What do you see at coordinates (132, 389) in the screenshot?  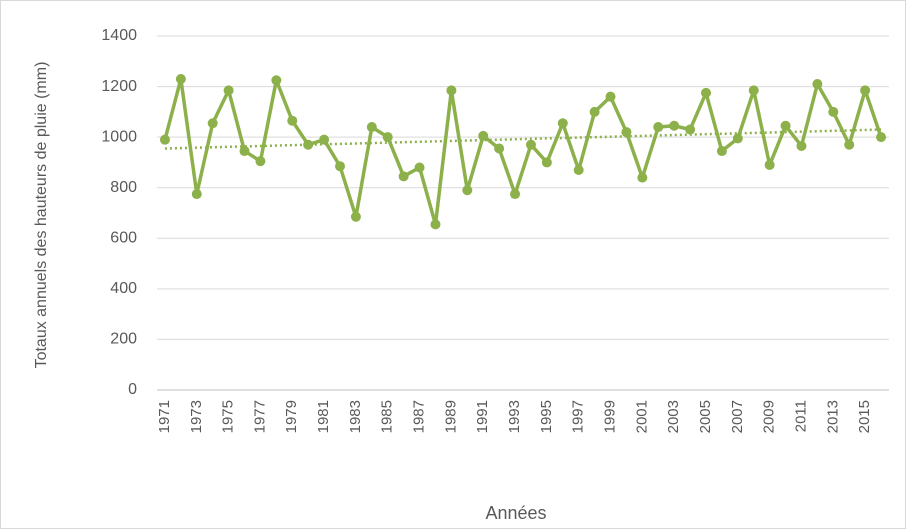 I see `y-tick-label: 0` at bounding box center [132, 389].